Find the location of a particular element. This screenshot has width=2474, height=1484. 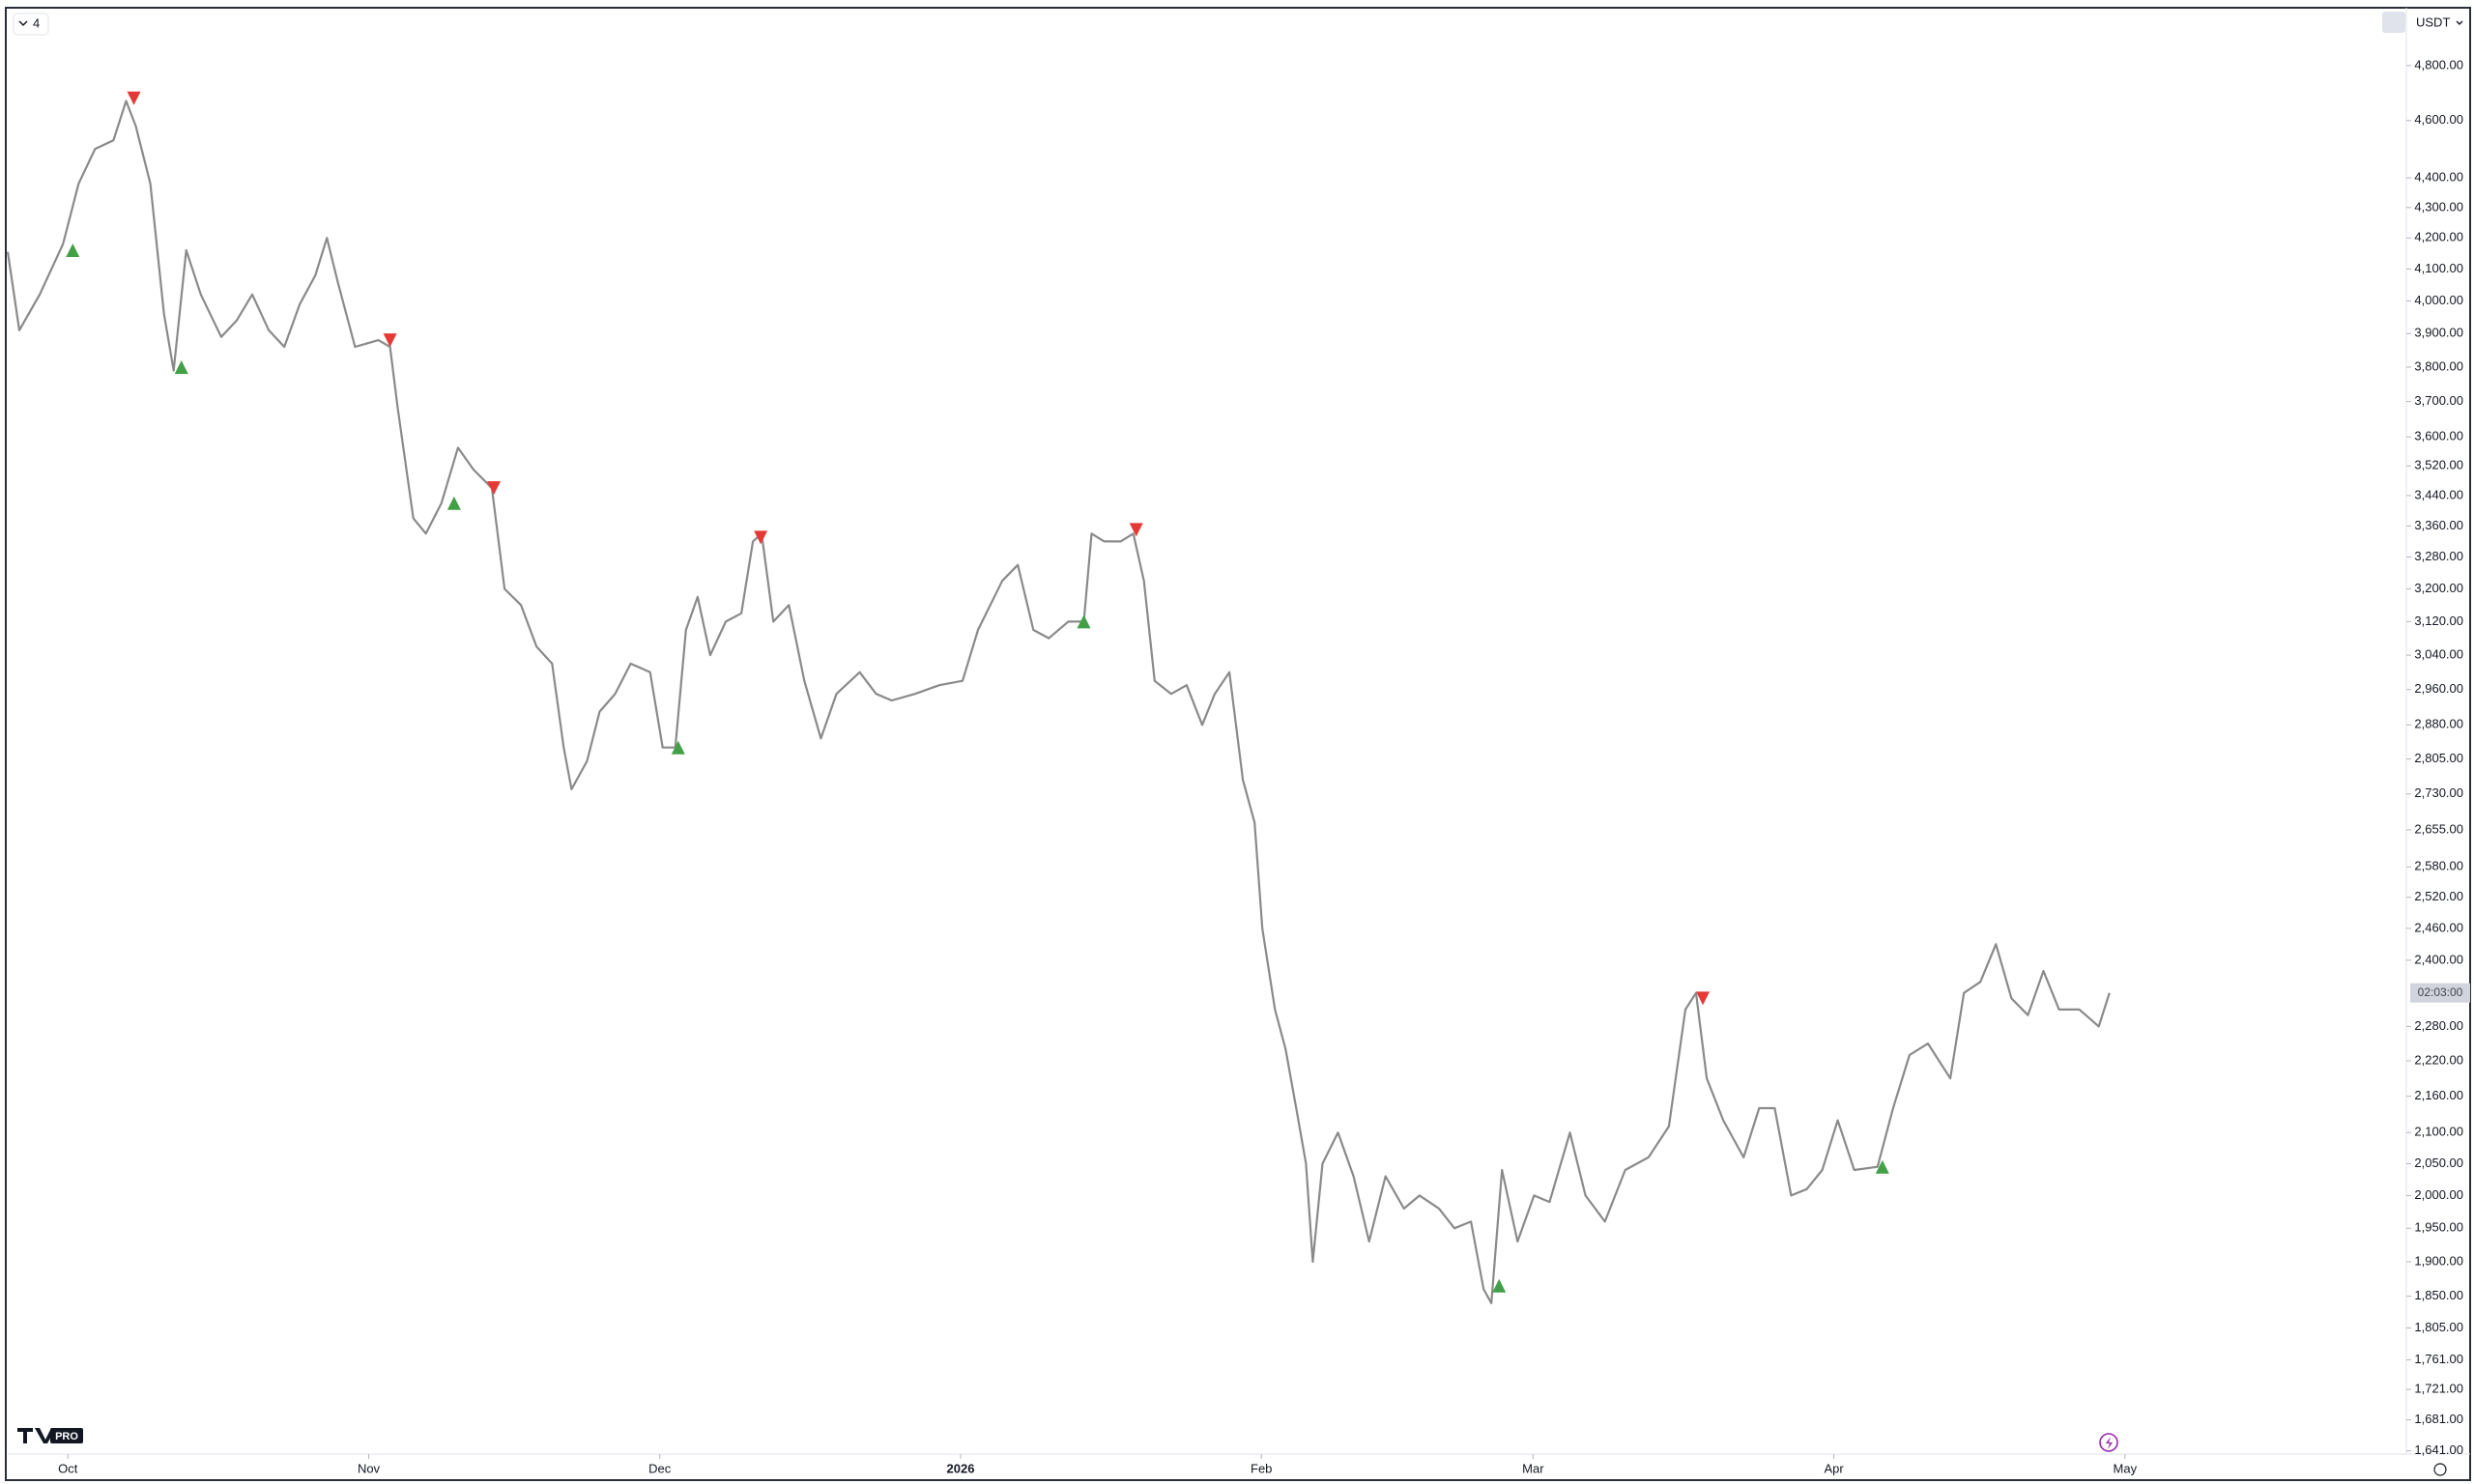

y-tick-label: 3,700.00 is located at coordinates (2439, 401).